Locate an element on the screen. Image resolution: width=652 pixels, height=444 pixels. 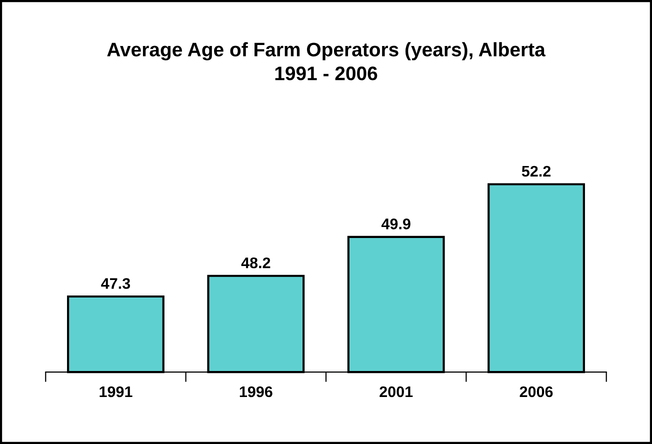
x-tick-label: 1991 is located at coordinates (116, 392).